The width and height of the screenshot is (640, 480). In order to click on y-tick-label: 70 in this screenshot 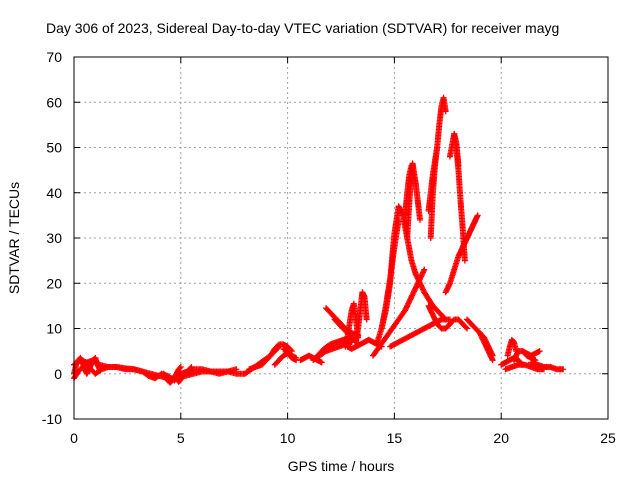, I will do `click(54, 57)`.